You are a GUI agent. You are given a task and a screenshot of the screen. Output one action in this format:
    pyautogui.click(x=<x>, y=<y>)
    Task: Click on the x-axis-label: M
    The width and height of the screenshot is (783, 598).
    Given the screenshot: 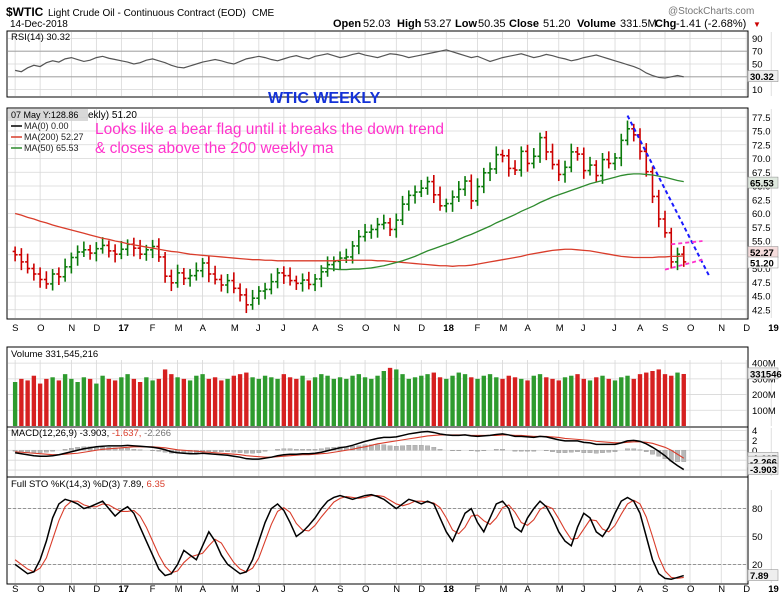 What is the action you would take?
    pyautogui.click(x=560, y=328)
    